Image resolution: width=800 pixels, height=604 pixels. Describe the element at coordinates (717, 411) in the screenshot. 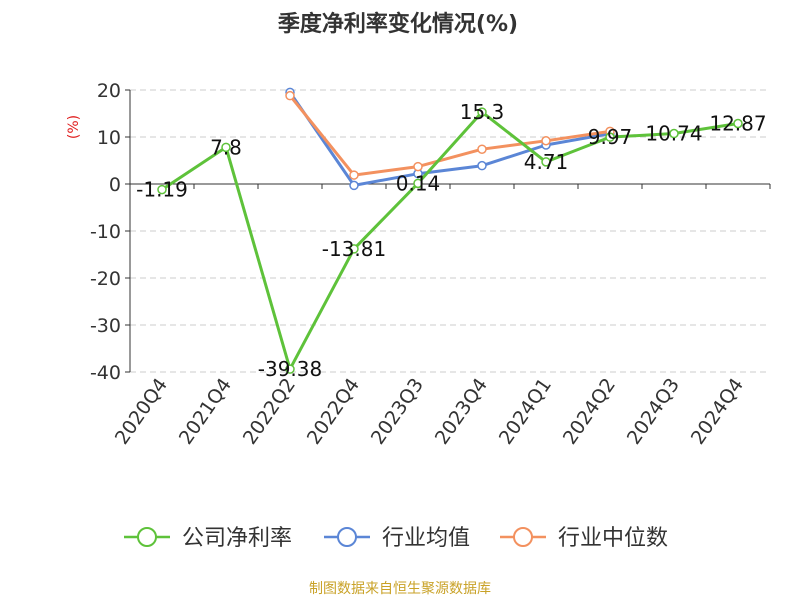

I see `x-tick-label: 2024Q4` at that location.